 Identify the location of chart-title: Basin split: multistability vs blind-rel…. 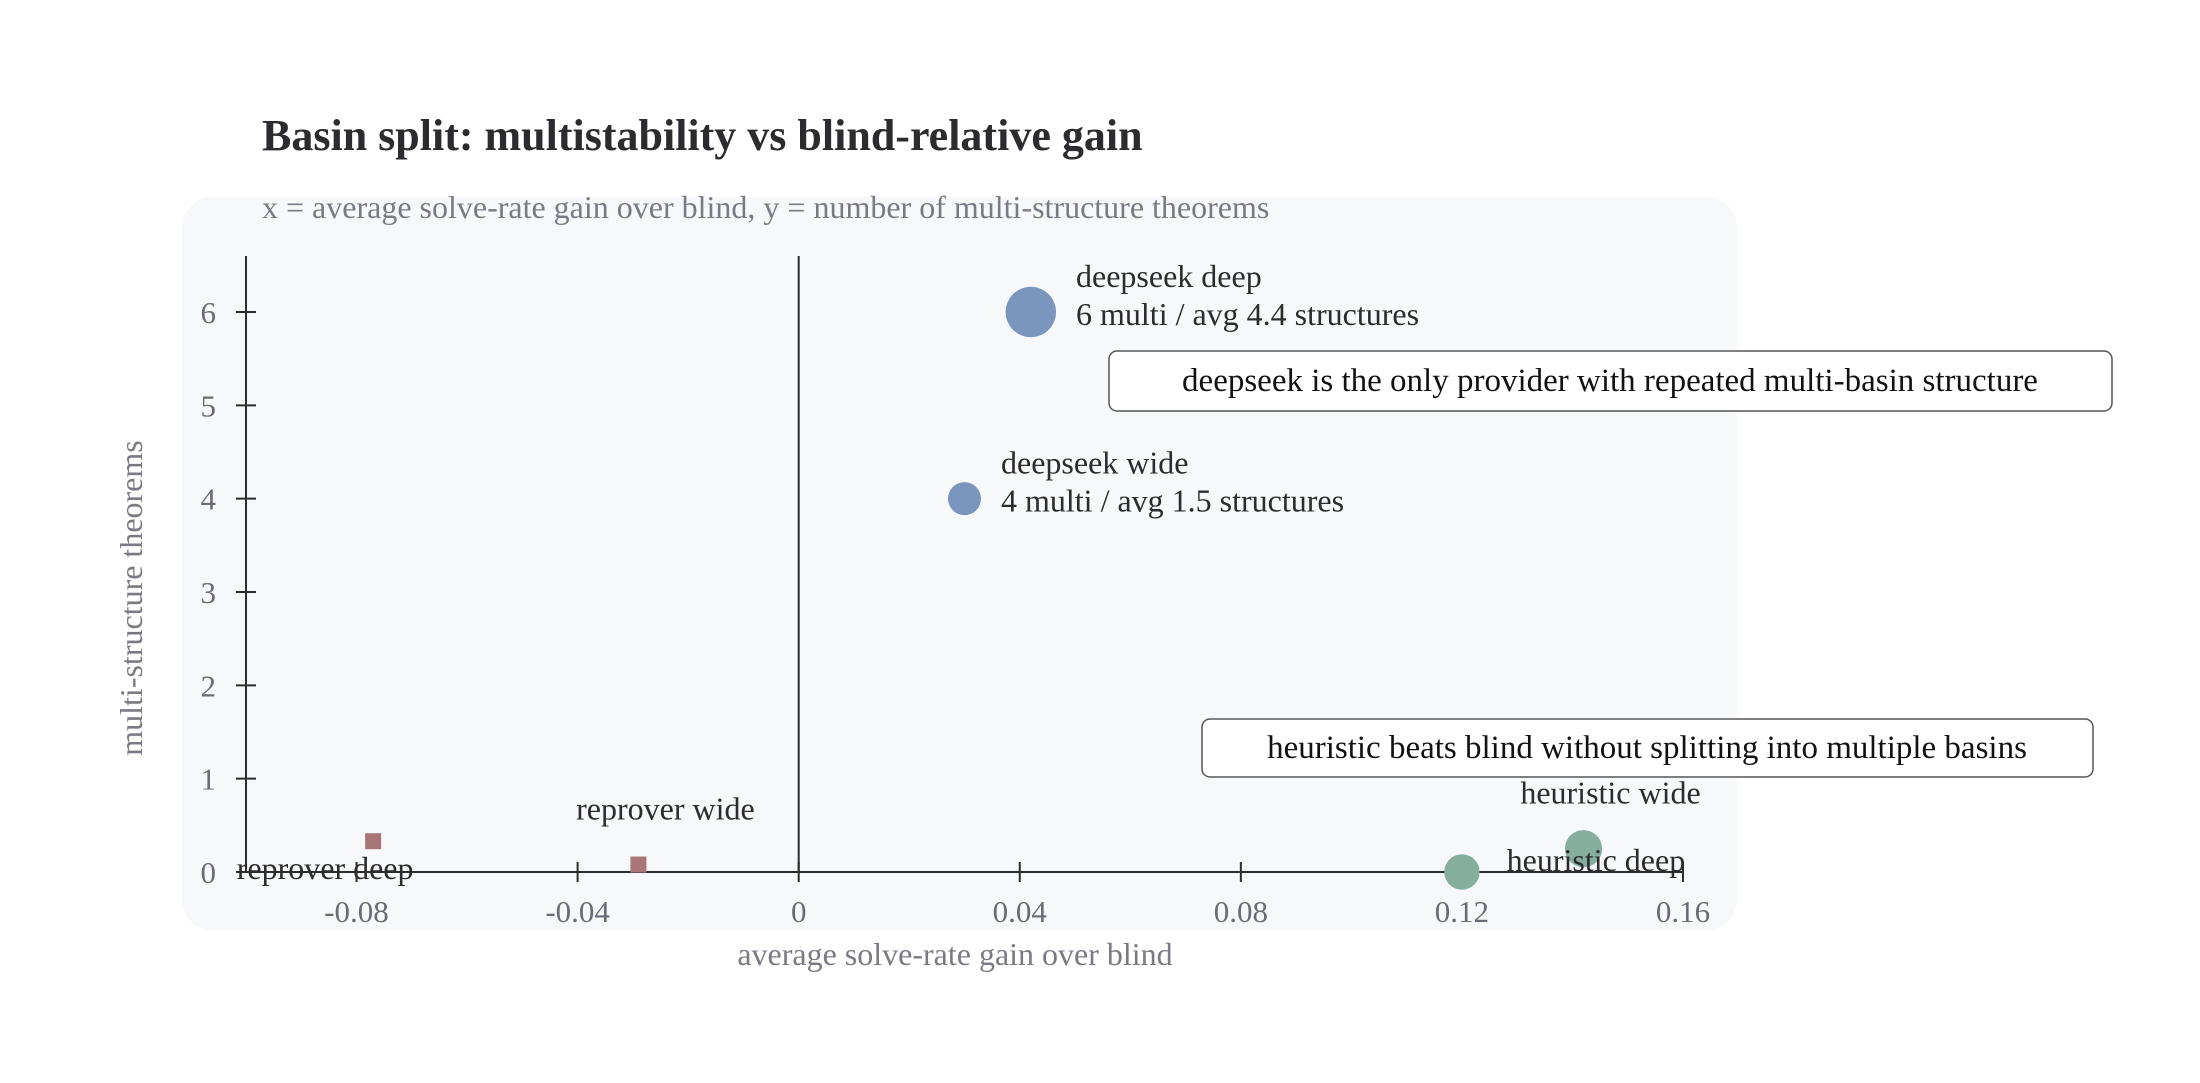
(702, 135).